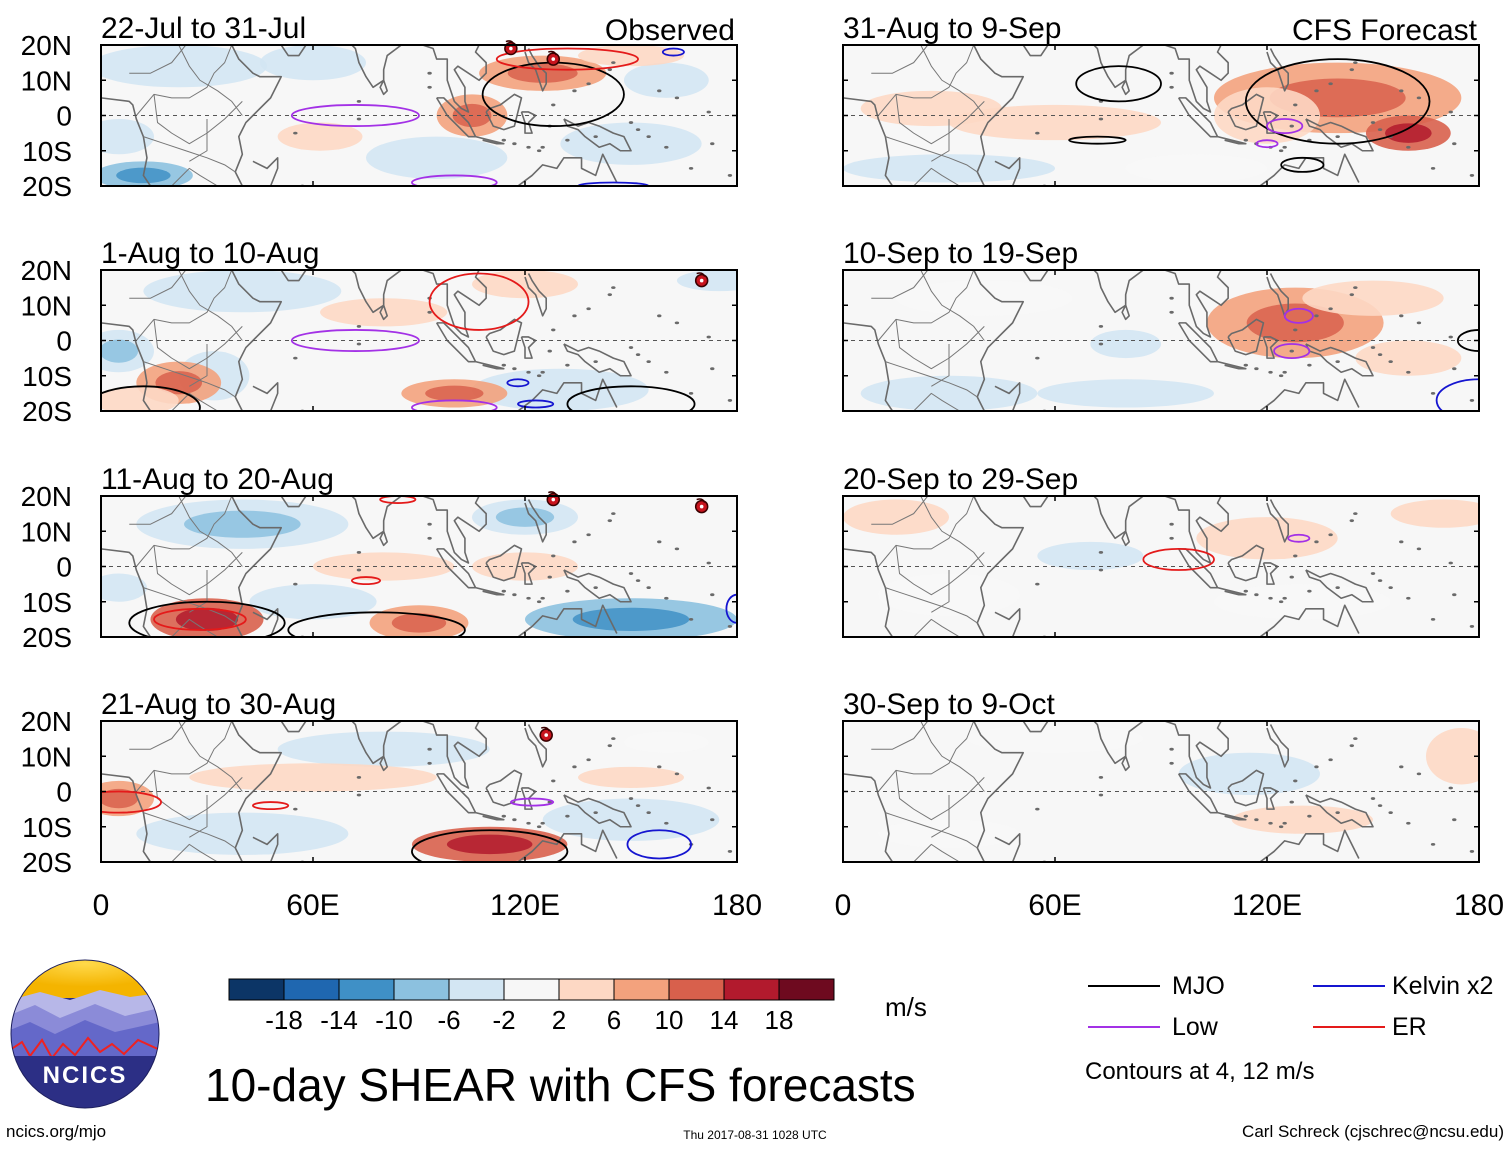 The height and width of the screenshot is (1149, 1510). I want to click on footer-url: ncics.org/mjo, so click(56, 1131).